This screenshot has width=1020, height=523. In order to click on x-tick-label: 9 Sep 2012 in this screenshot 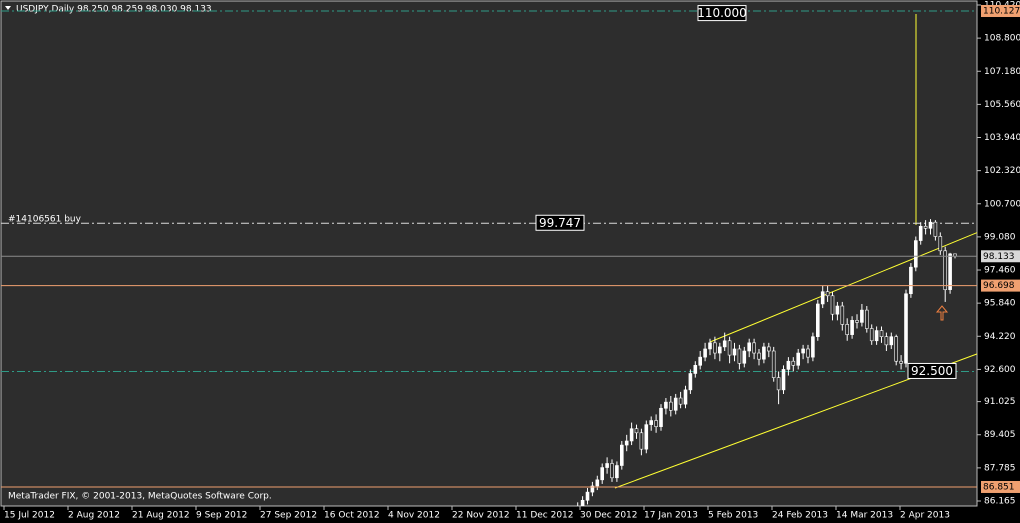, I will do `click(221, 516)`.